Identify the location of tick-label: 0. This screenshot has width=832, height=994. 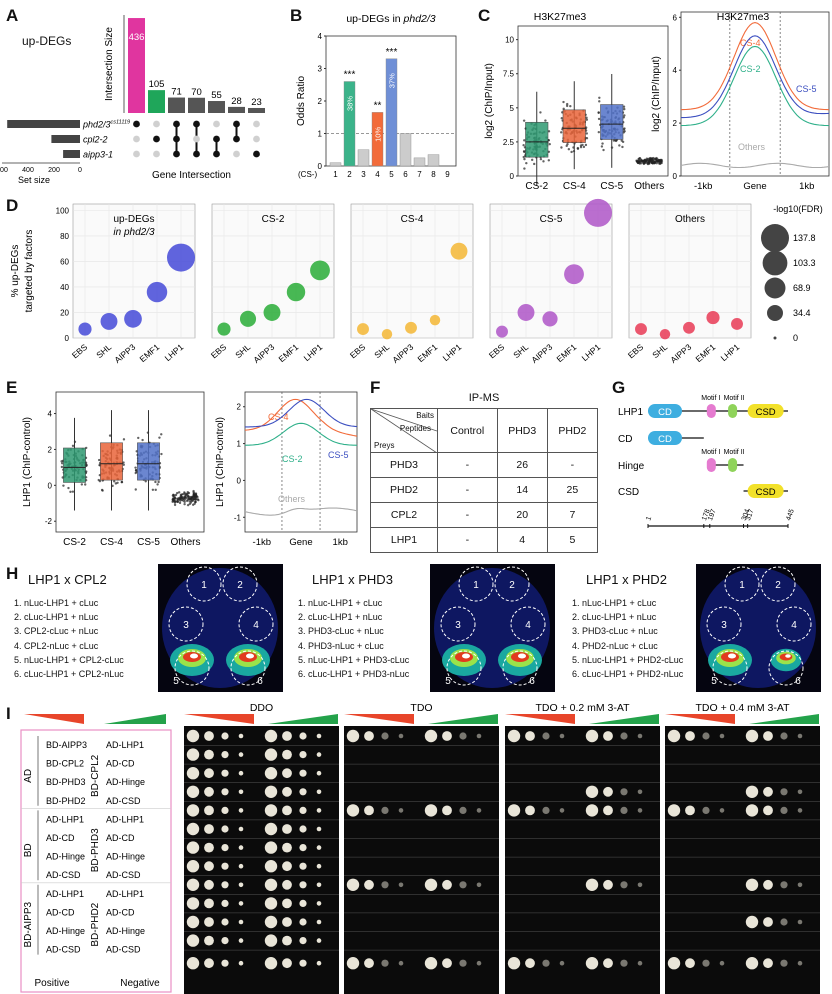
(239, 480).